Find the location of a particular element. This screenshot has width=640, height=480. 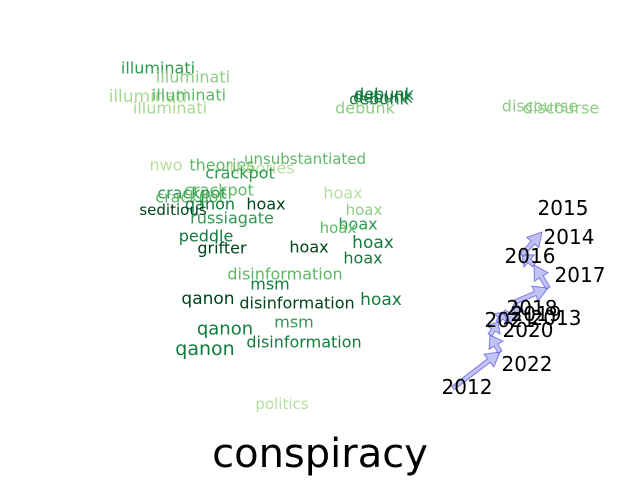

year-label: 2022 is located at coordinates (527, 364).